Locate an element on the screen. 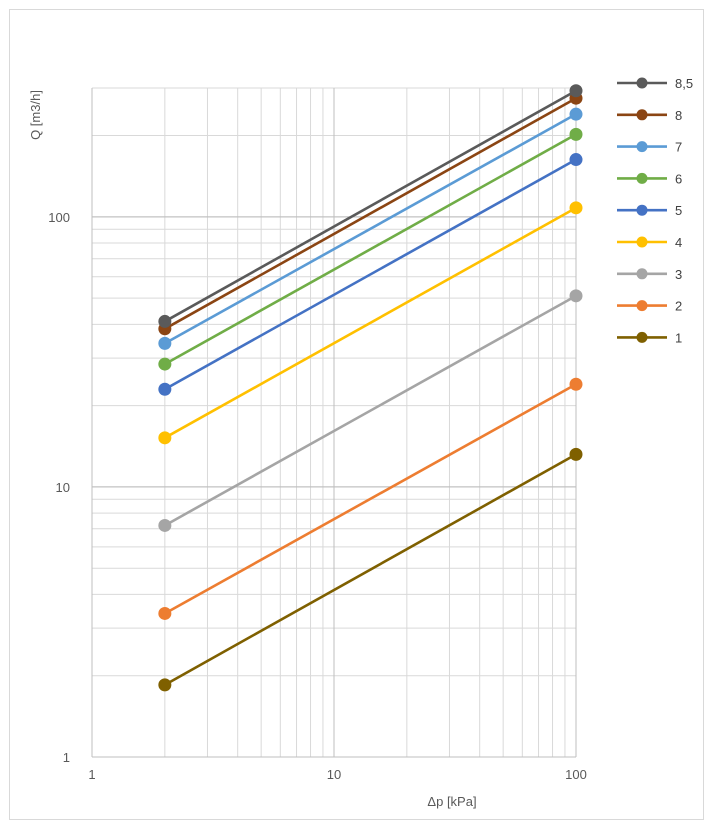  y-tick-label: 100 is located at coordinates (59, 217).